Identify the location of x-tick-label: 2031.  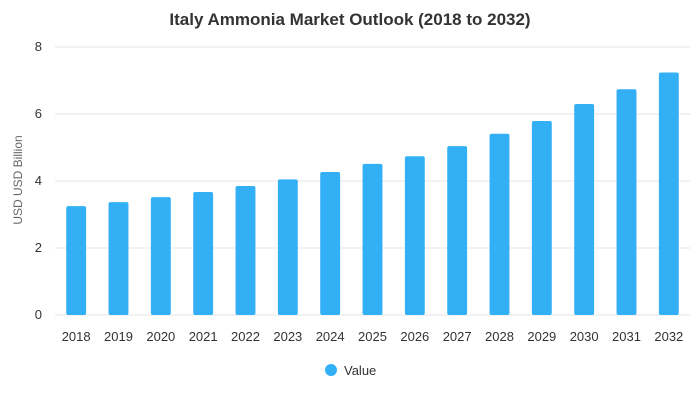
(626, 336).